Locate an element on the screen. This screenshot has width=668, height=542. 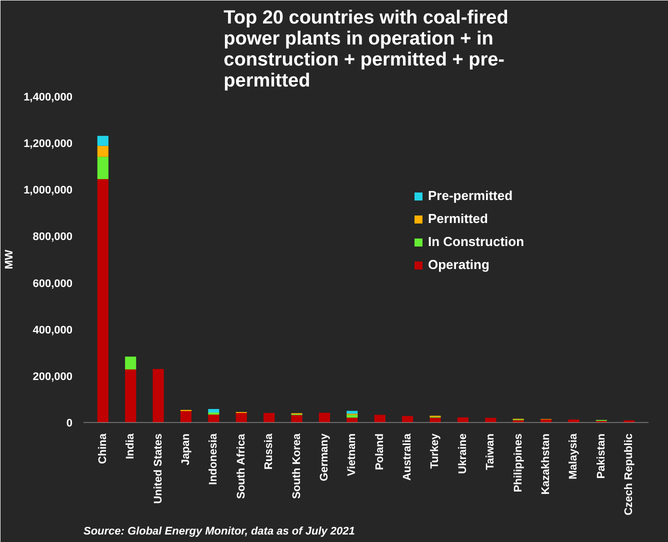
x-tick-label: South Korea is located at coordinates (296, 465).